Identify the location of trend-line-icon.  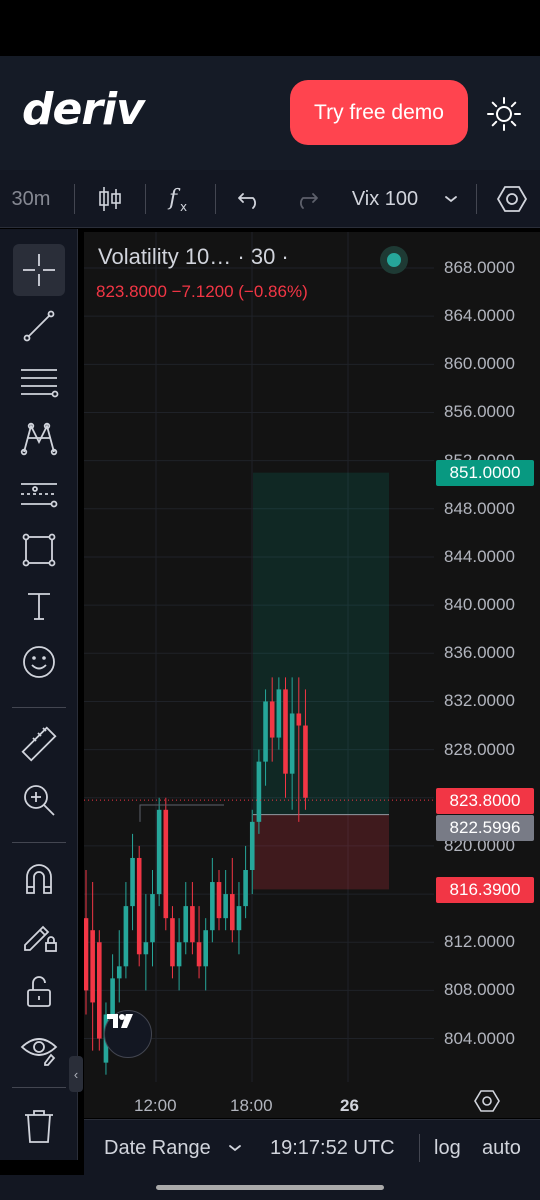
(39, 326).